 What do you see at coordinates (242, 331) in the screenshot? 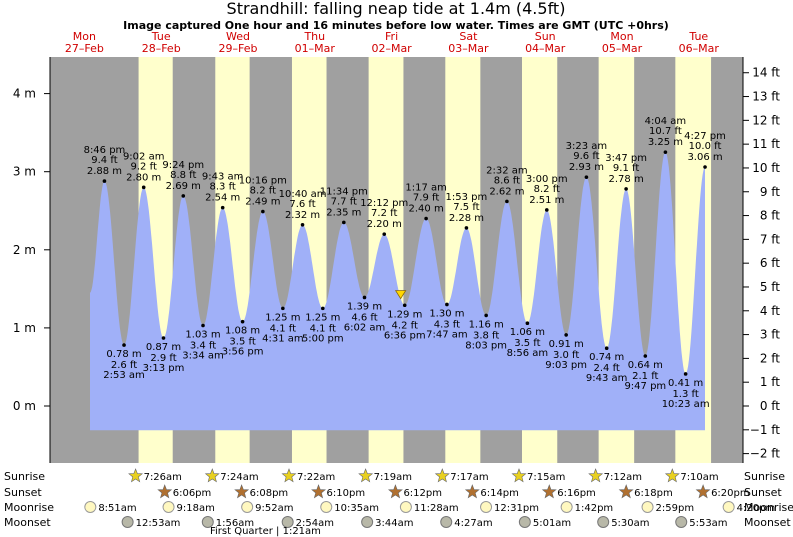
I see `tide-m-label: 1.08 m` at bounding box center [242, 331].